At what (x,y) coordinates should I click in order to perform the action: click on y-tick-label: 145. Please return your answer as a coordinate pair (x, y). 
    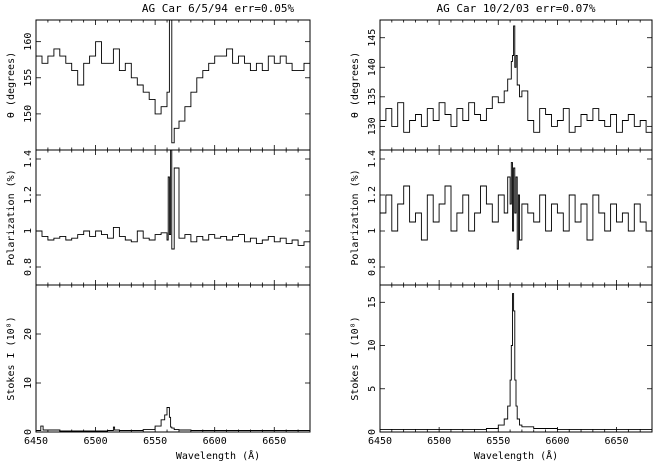
    Looking at the image, I should click on (372, 38).